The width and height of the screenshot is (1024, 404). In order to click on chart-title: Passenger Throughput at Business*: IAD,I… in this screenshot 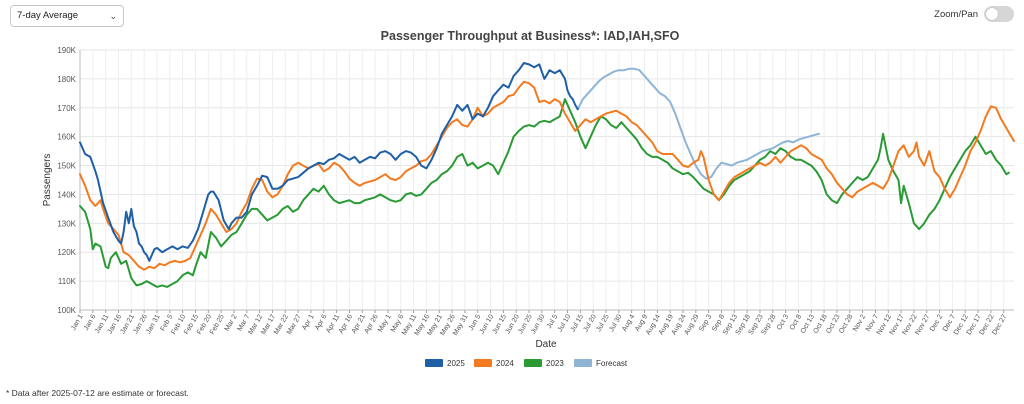, I will do `click(530, 36)`.